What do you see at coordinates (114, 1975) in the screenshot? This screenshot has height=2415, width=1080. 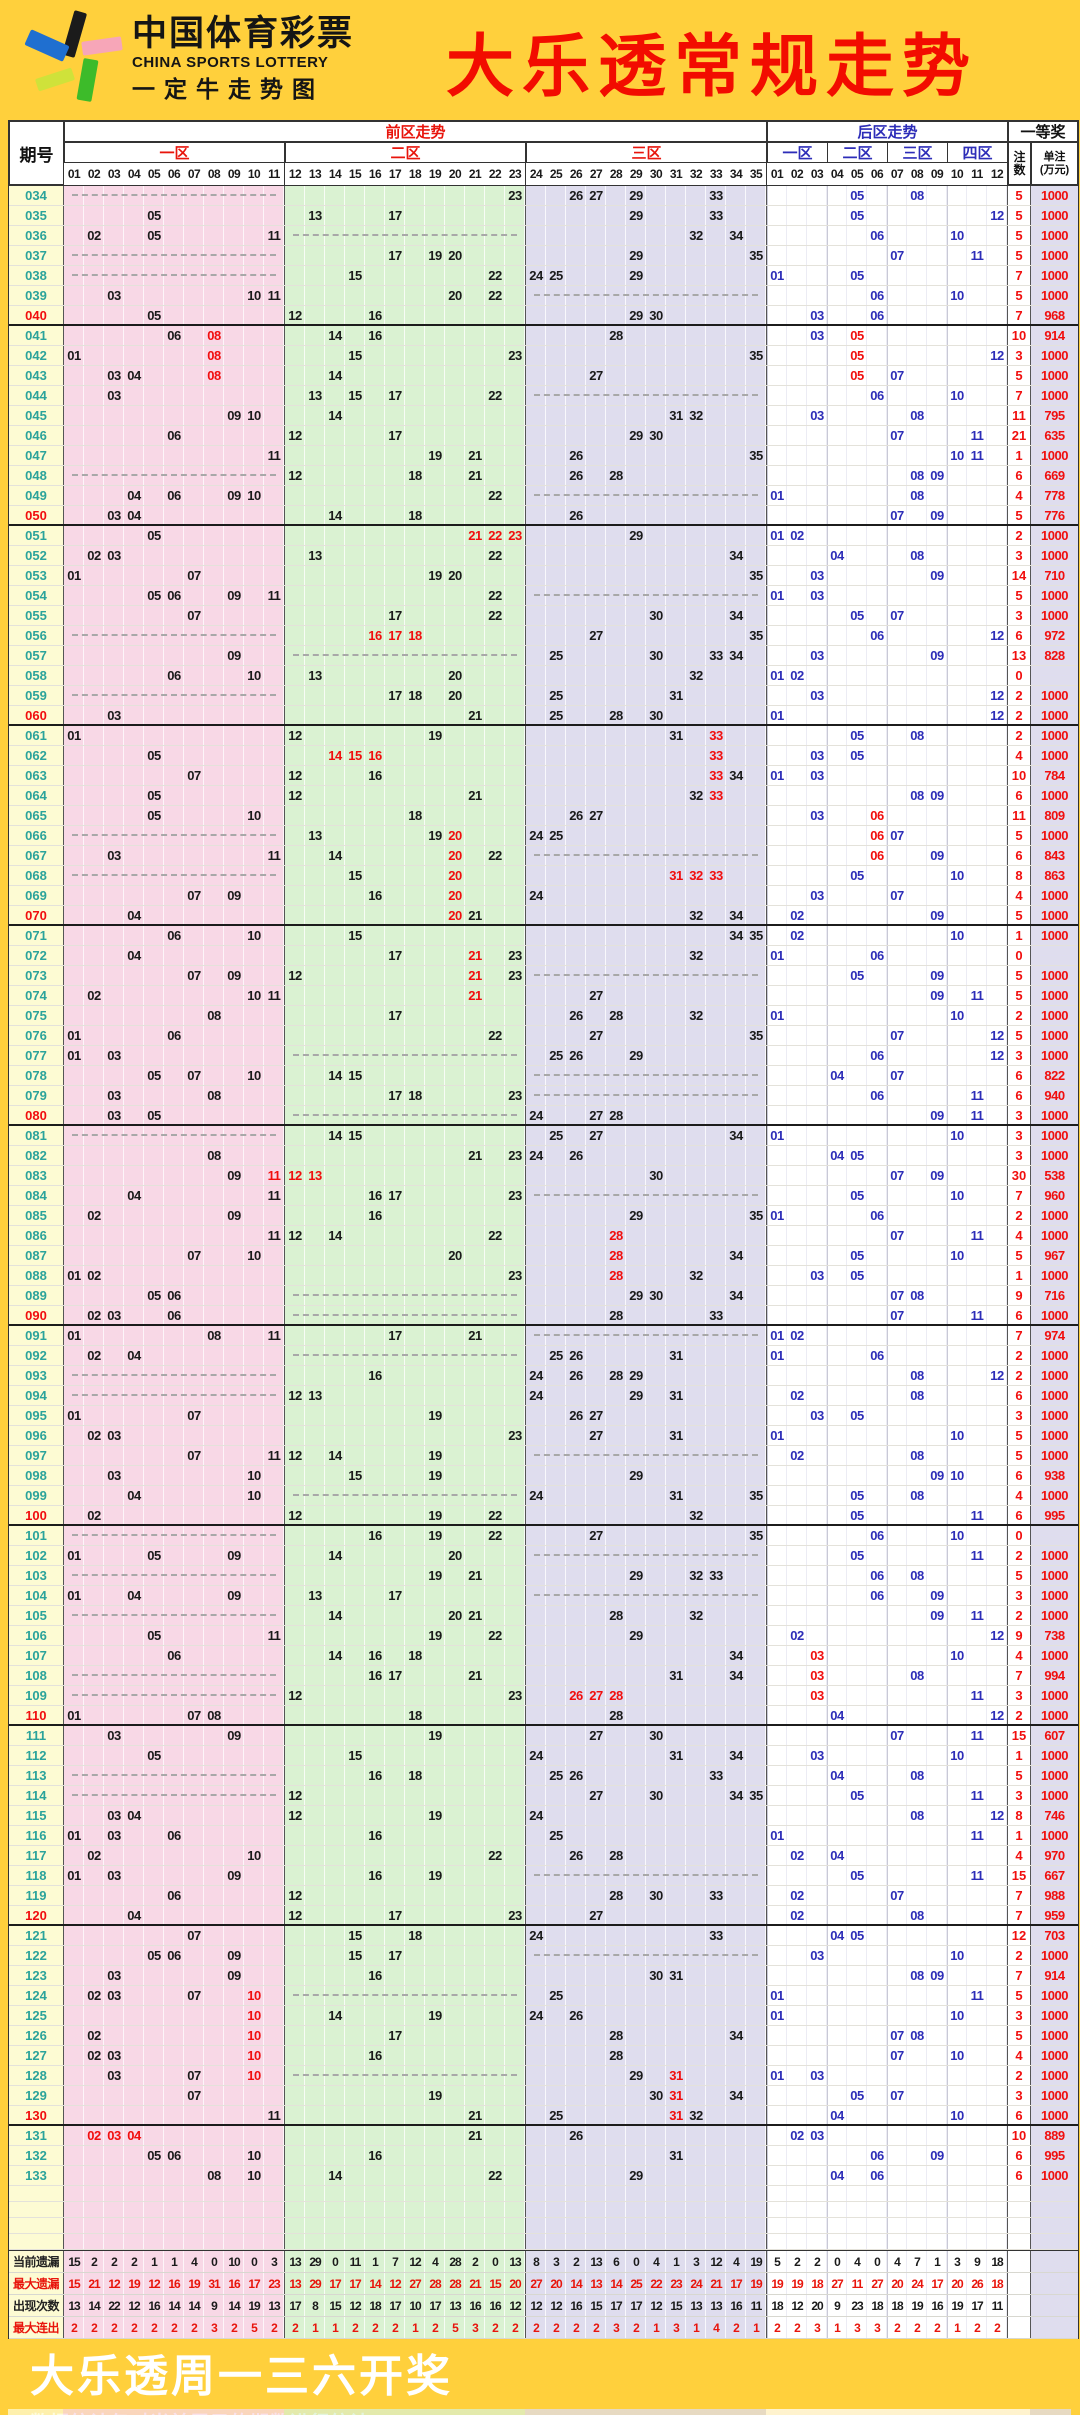 I see `front-drawn-number: 03` at bounding box center [114, 1975].